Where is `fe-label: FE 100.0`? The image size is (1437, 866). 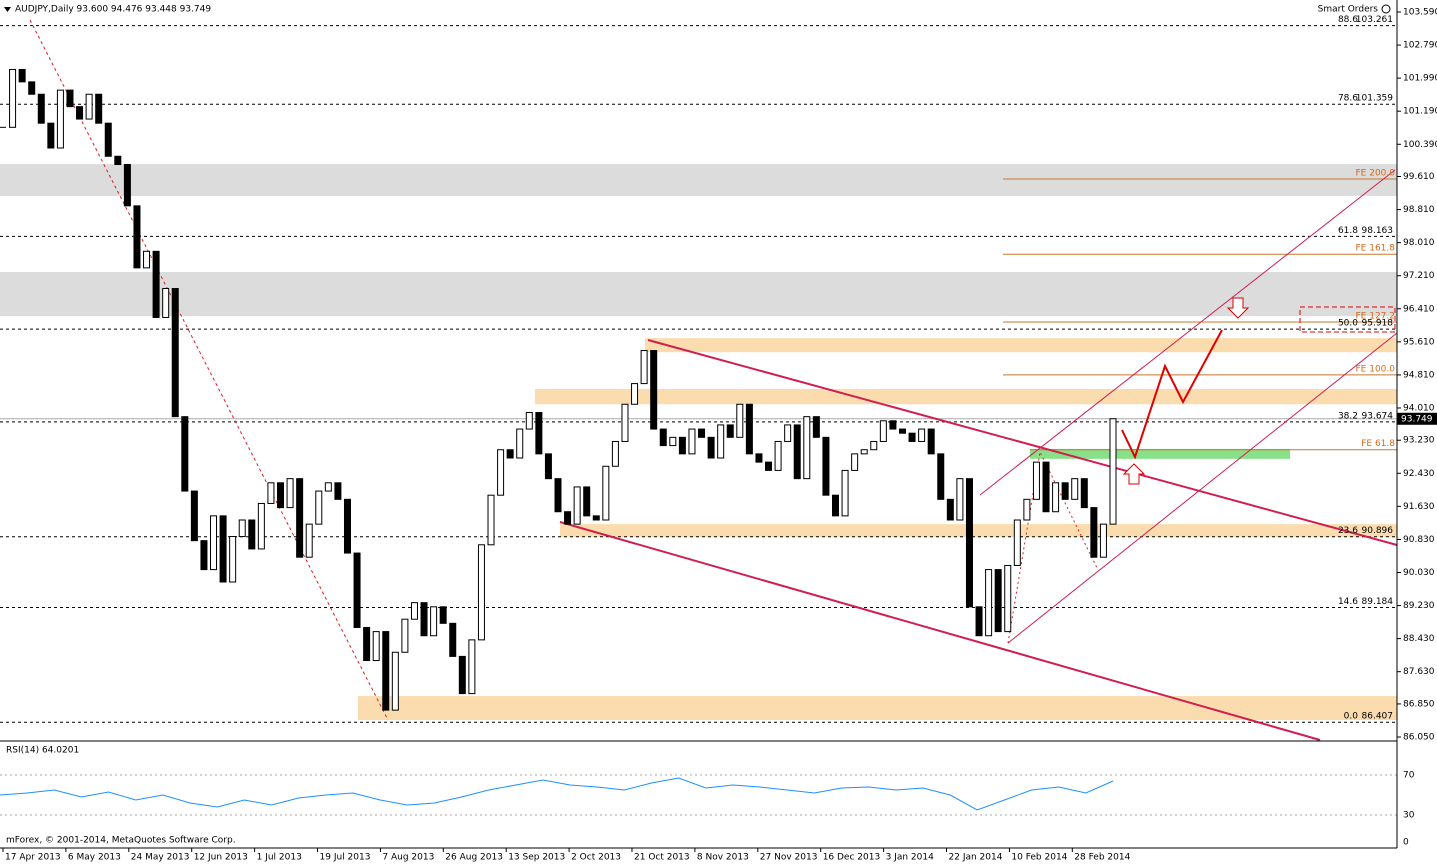 fe-label: FE 100.0 is located at coordinates (1376, 369).